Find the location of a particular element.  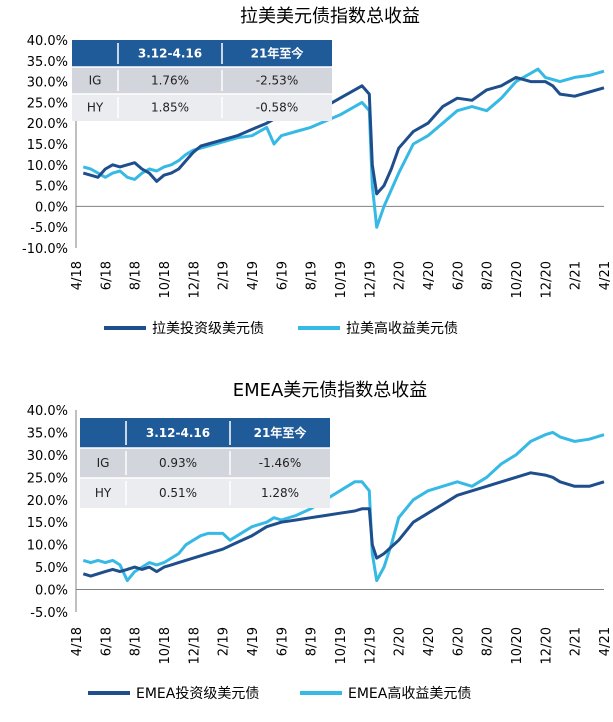

chart2-x-tick-label: 10/20 is located at coordinates (517, 645).